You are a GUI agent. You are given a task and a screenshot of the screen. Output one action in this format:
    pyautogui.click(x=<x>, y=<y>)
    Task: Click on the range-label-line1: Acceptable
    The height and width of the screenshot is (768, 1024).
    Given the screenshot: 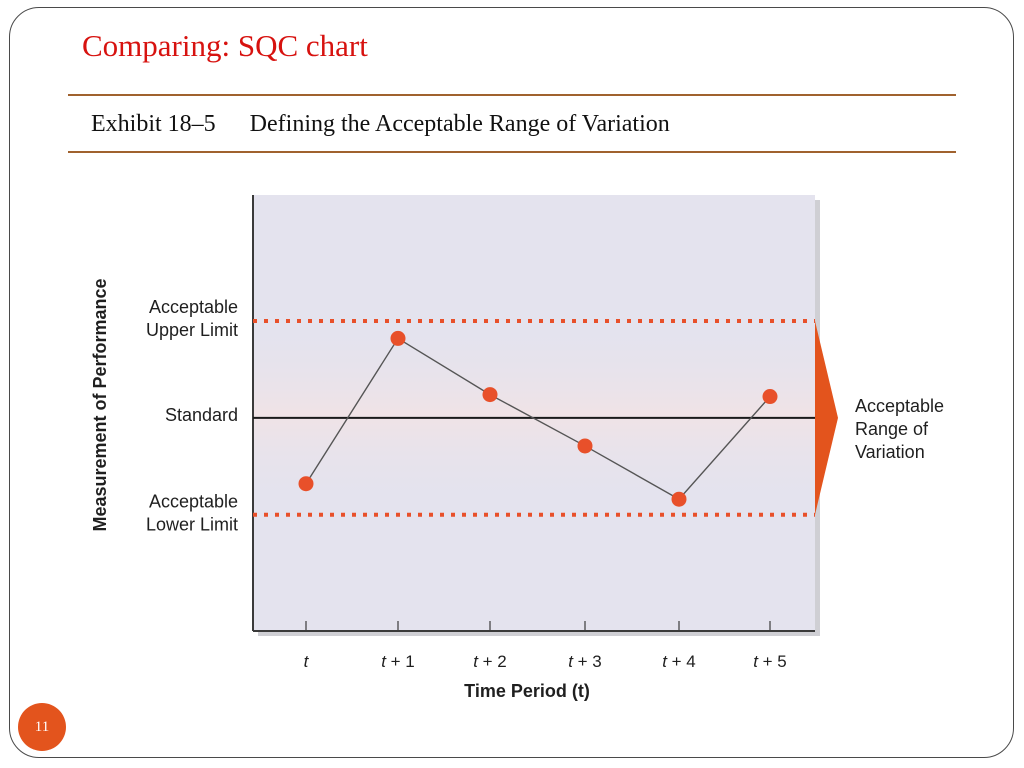 What is the action you would take?
    pyautogui.click(x=899, y=406)
    